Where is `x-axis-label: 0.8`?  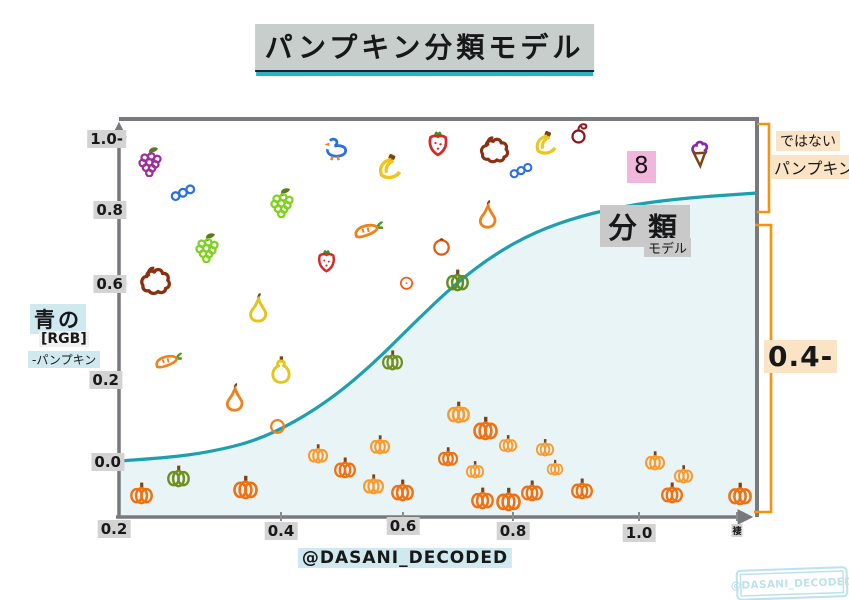
x-axis-label: 0.8 is located at coordinates (513, 531).